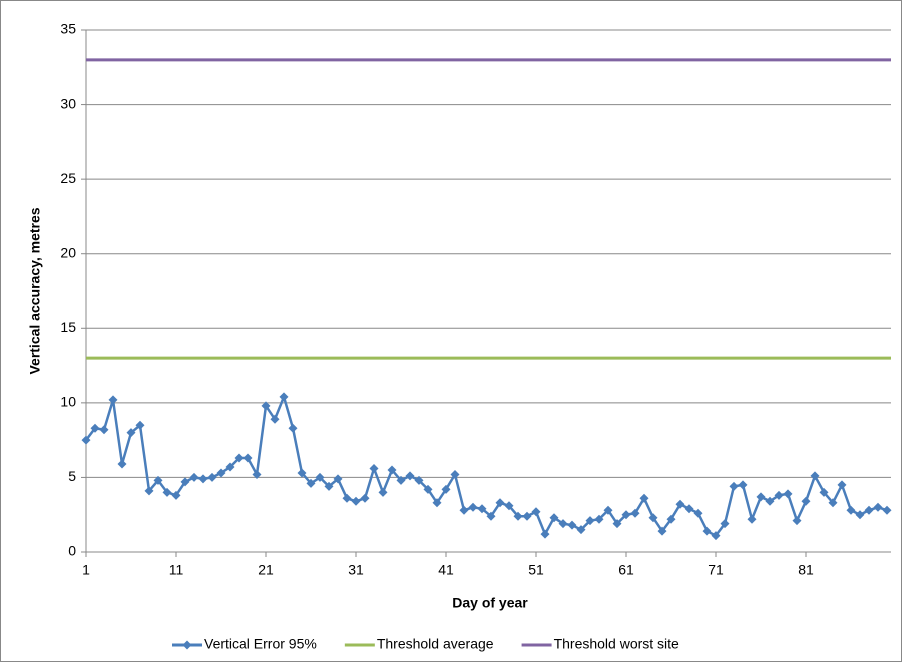  Describe the element at coordinates (356, 570) in the screenshot. I see `x-tick-label: 31` at that location.